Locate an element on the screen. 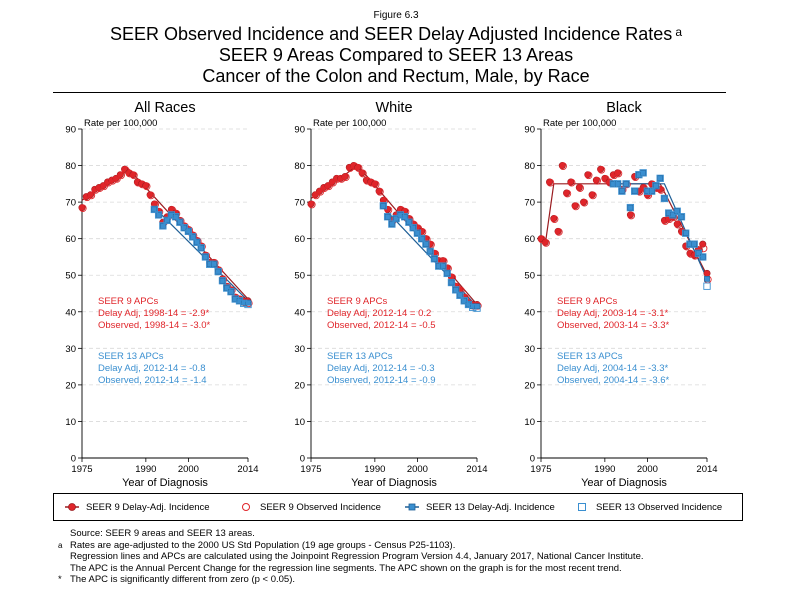 Image resolution: width=792 pixels, height=612 pixels. apc-seer13-heading: SEER 13 APCs is located at coordinates (590, 356).